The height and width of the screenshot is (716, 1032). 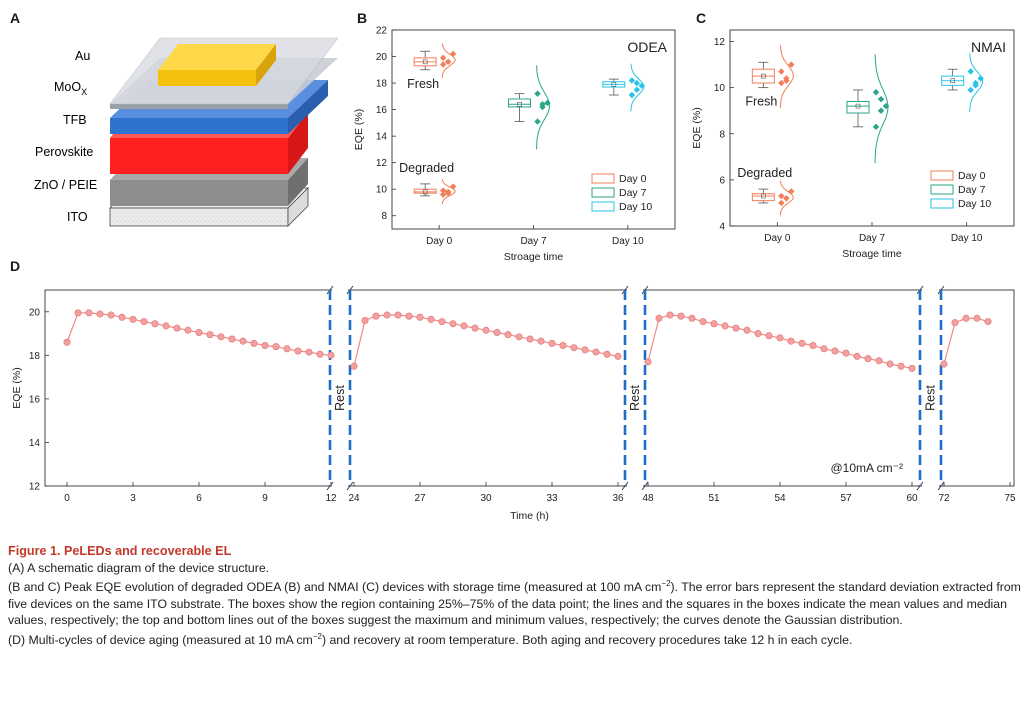 I want to click on plot-frame, so click(x=533, y=129).